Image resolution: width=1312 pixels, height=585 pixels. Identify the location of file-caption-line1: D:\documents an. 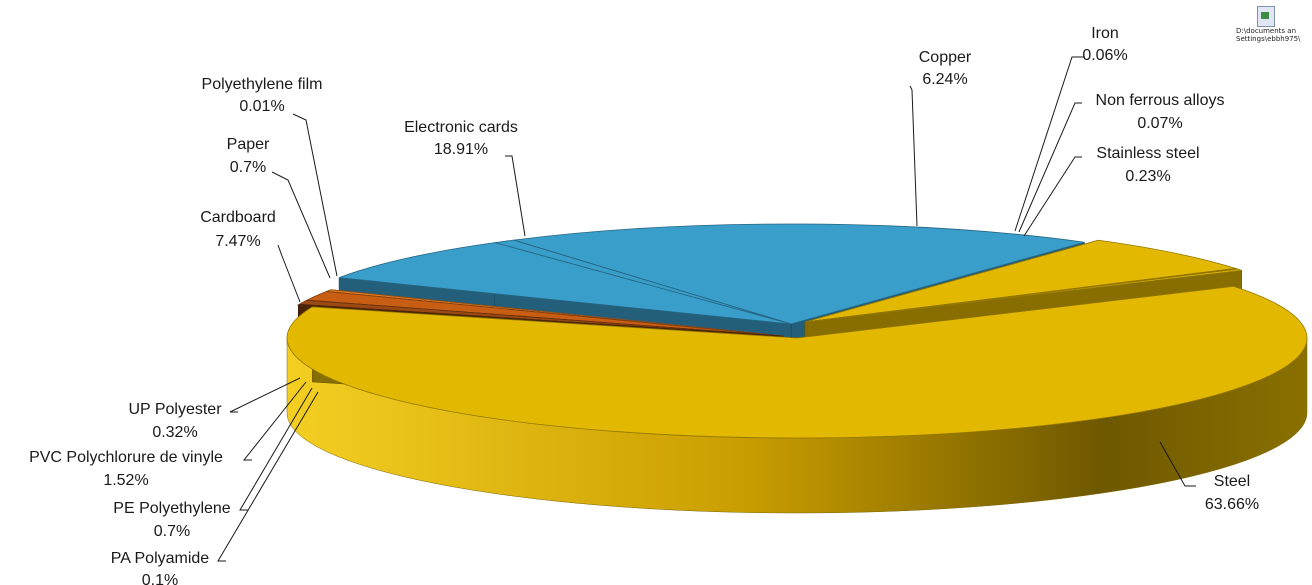
(1266, 31).